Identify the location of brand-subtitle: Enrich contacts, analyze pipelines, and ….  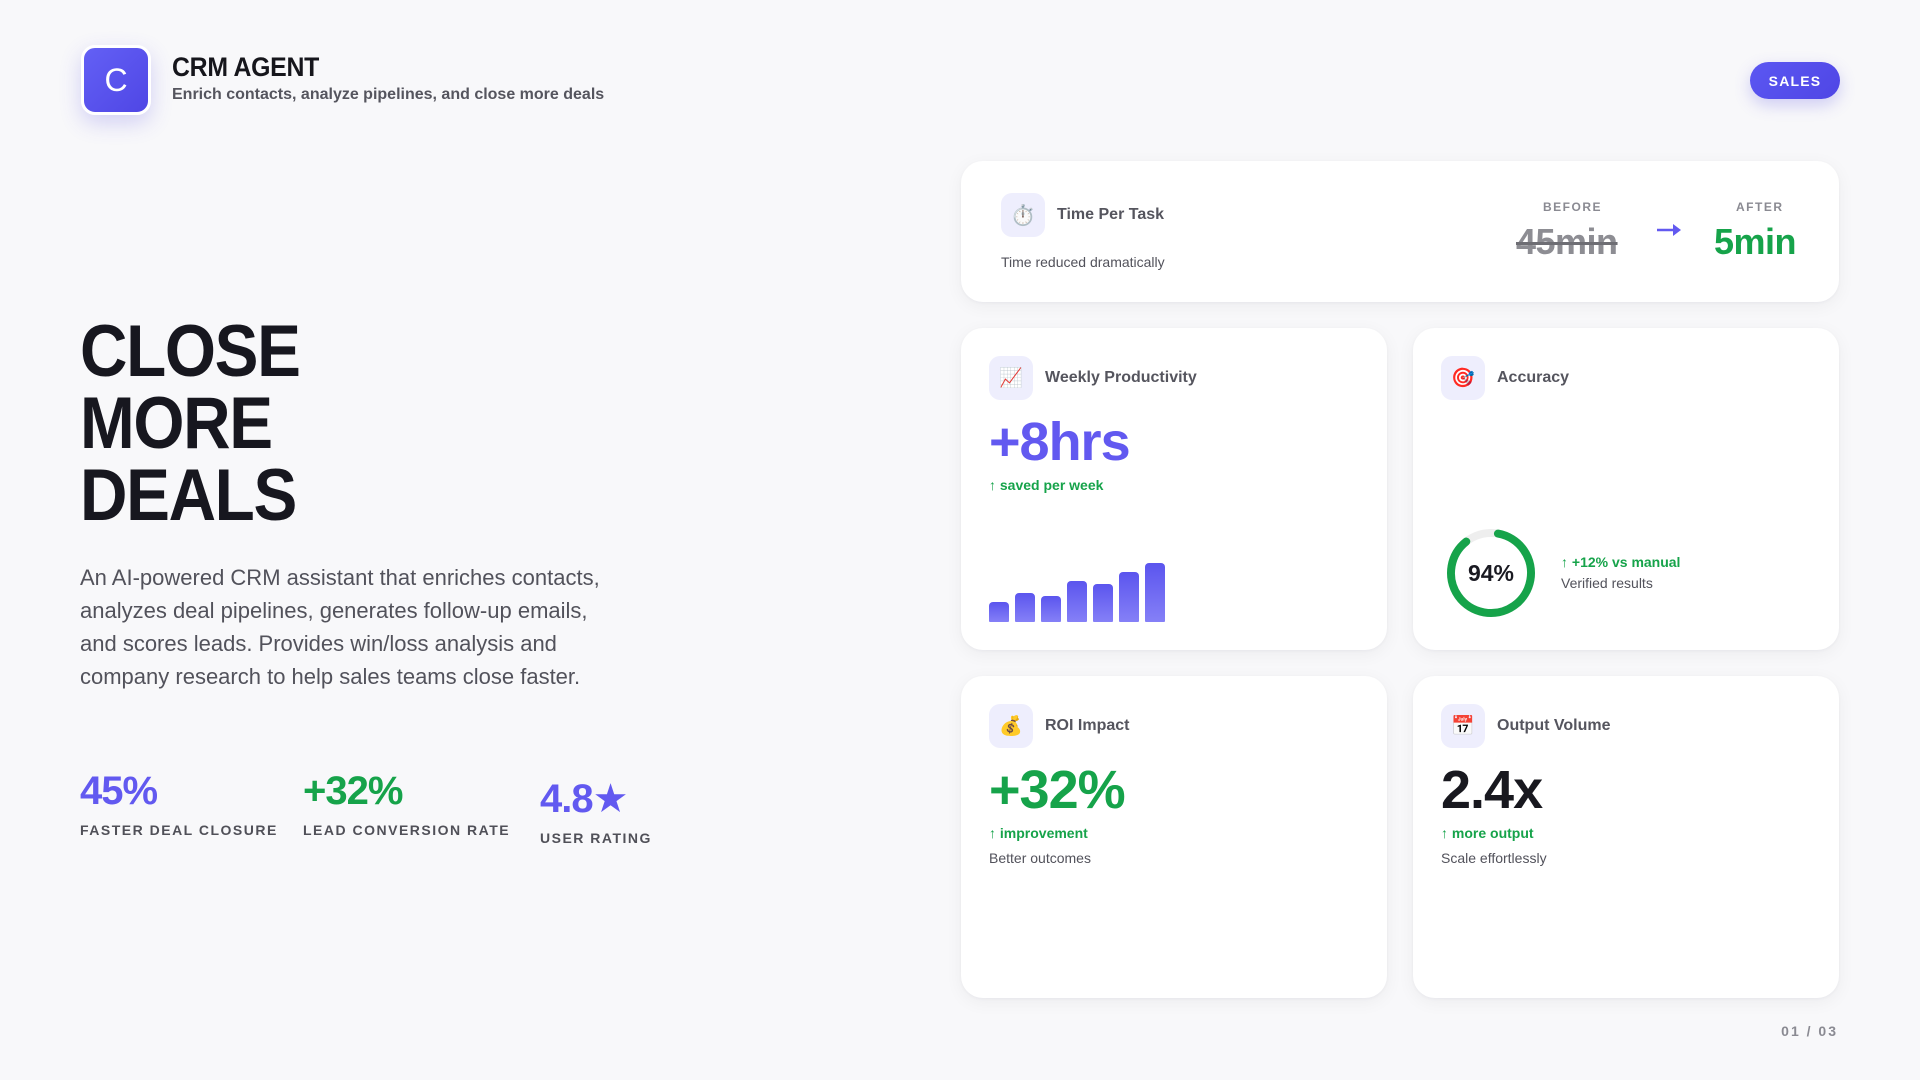
(388, 94).